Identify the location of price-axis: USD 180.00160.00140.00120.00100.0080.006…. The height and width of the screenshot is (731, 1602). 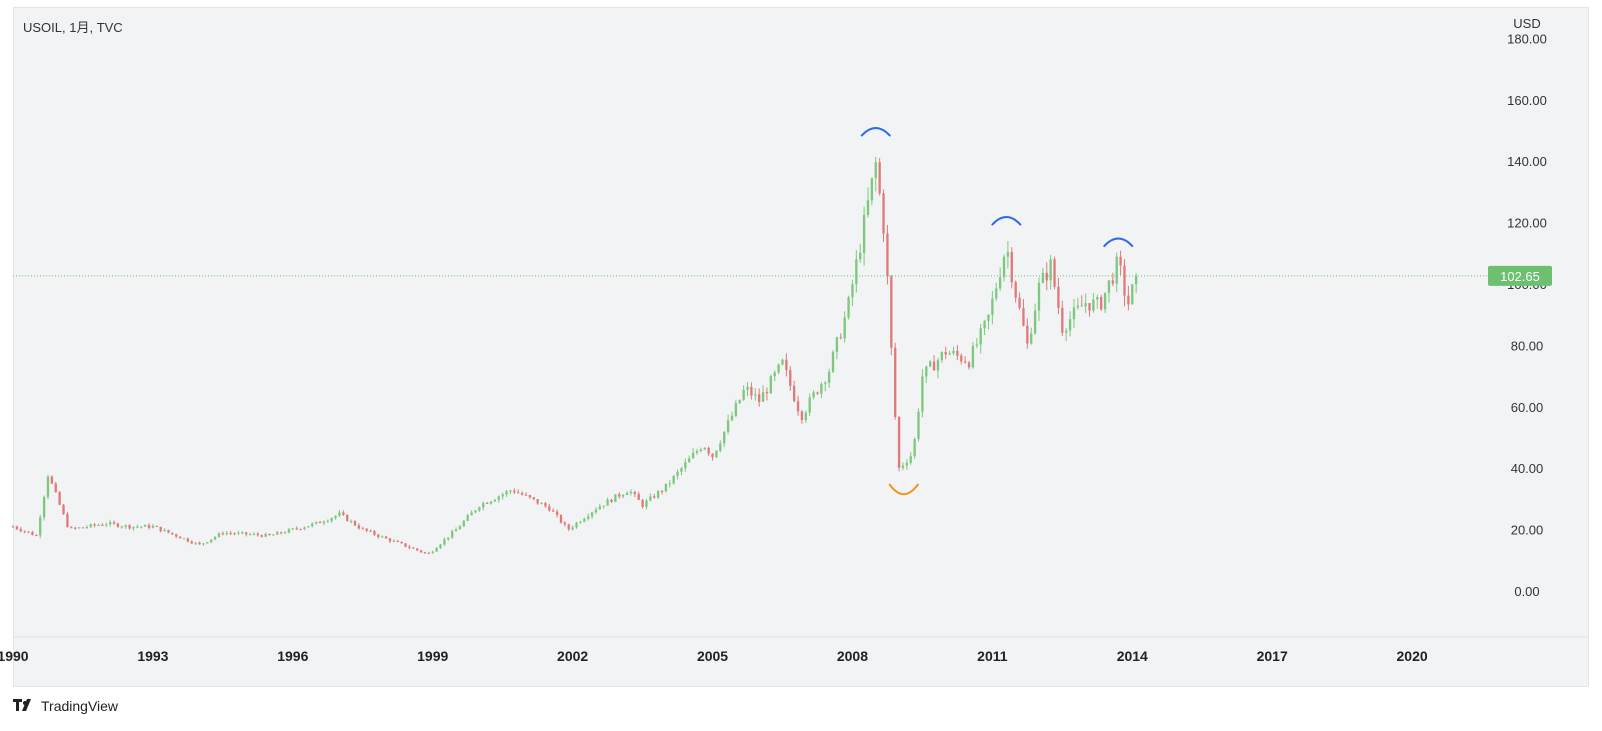
(1527, 307).